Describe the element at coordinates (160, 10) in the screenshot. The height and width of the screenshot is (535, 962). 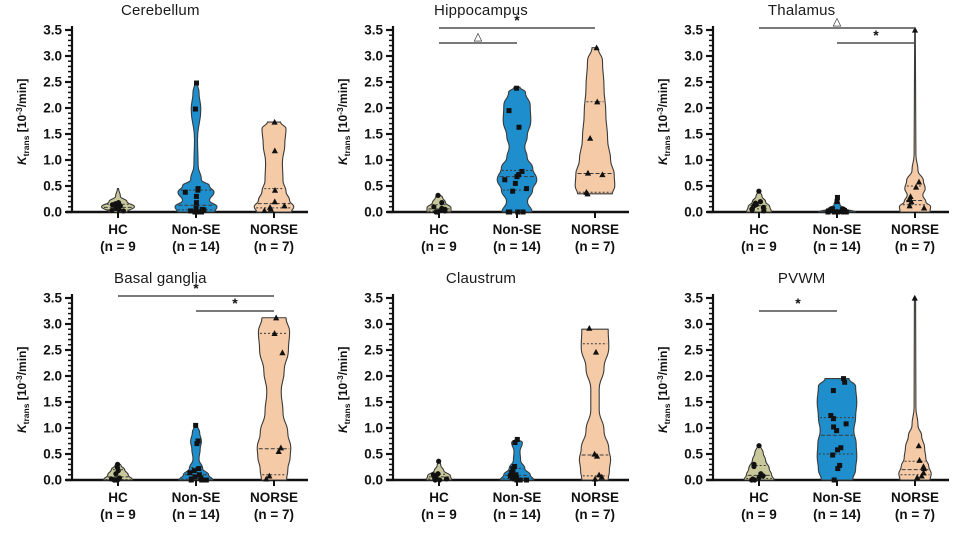
I see `panel-title: Cerebellum` at that location.